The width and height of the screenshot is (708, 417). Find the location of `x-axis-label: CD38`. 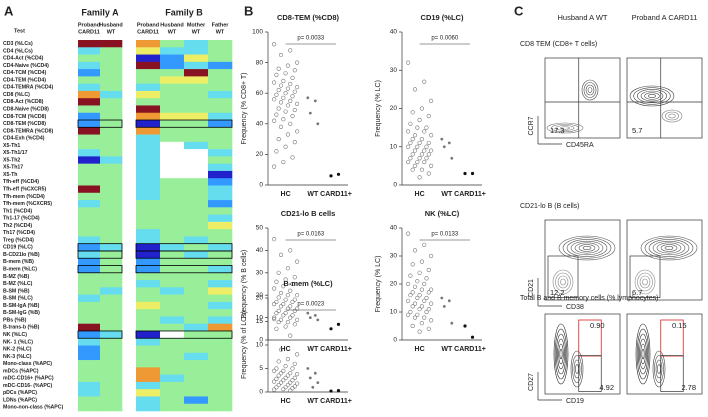

x-axis-label: CD38 is located at coordinates (575, 307).